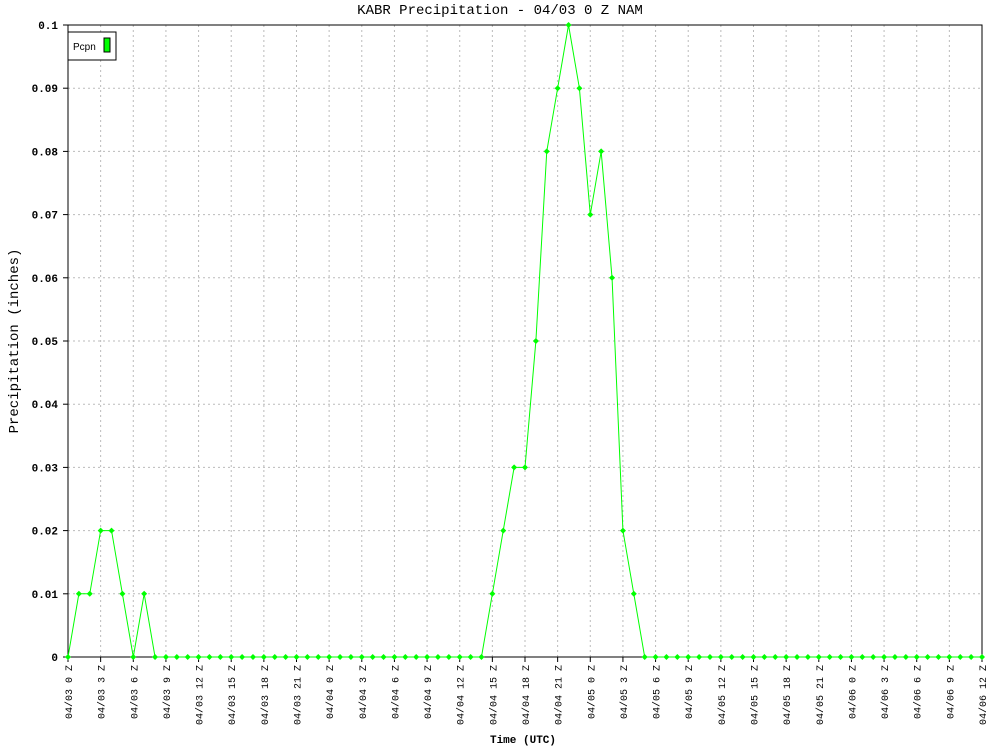 The height and width of the screenshot is (750, 1000). Describe the element at coordinates (331, 692) in the screenshot. I see `x-tick-label: 04/04 0 Z` at that location.